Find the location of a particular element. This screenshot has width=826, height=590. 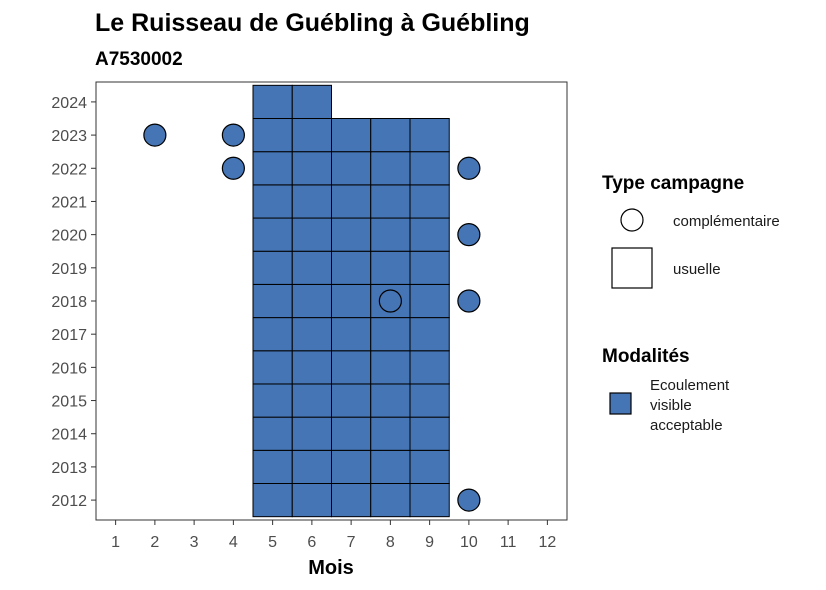

x-axis-title: Mois is located at coordinates (331, 568).